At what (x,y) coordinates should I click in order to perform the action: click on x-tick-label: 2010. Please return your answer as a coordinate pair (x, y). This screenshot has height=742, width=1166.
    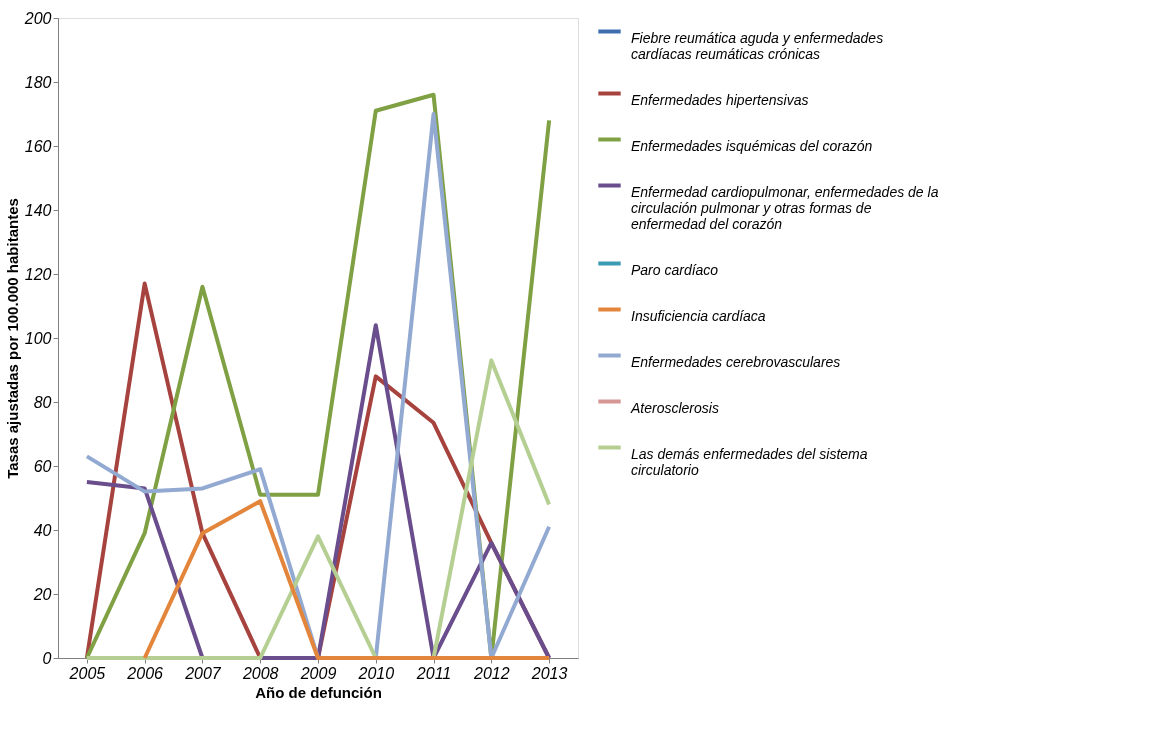
    Looking at the image, I should click on (376, 673).